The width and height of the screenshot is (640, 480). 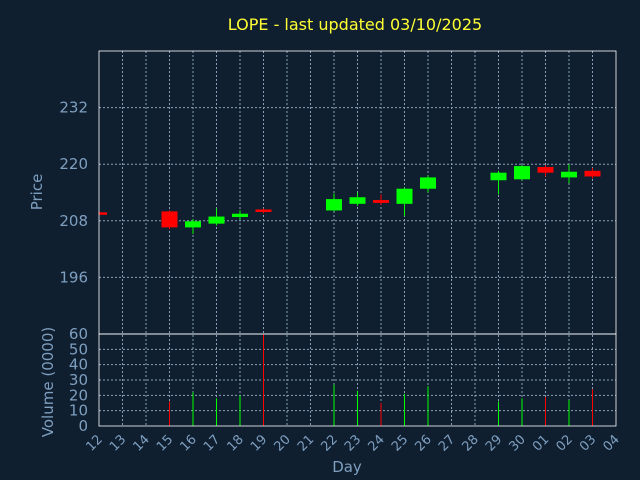 What do you see at coordinates (400, 443) in the screenshot?
I see `x-tick-label: 25` at bounding box center [400, 443].